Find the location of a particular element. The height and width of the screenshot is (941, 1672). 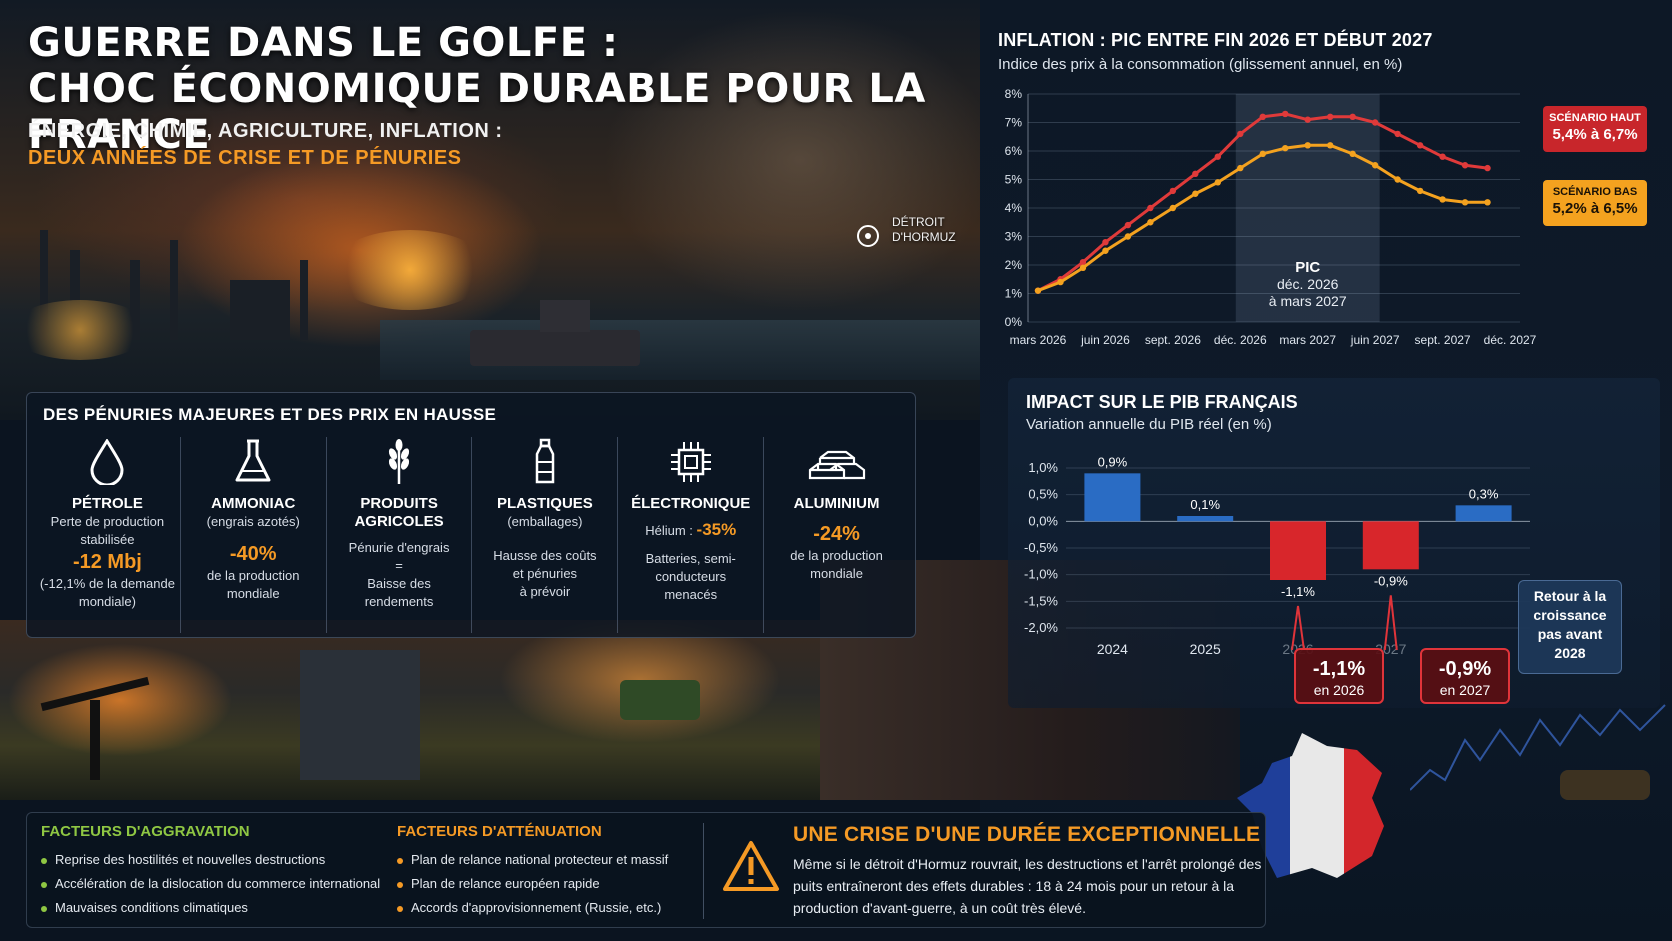

helium-value: -35% is located at coordinates (716, 529).